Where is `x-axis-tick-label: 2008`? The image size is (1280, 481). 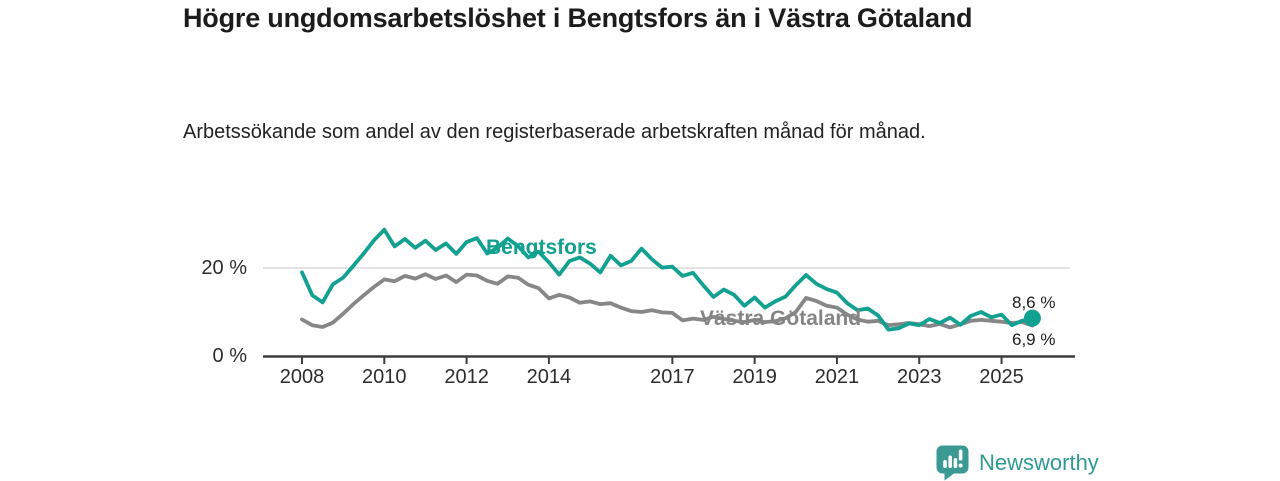 x-axis-tick-label: 2008 is located at coordinates (302, 377).